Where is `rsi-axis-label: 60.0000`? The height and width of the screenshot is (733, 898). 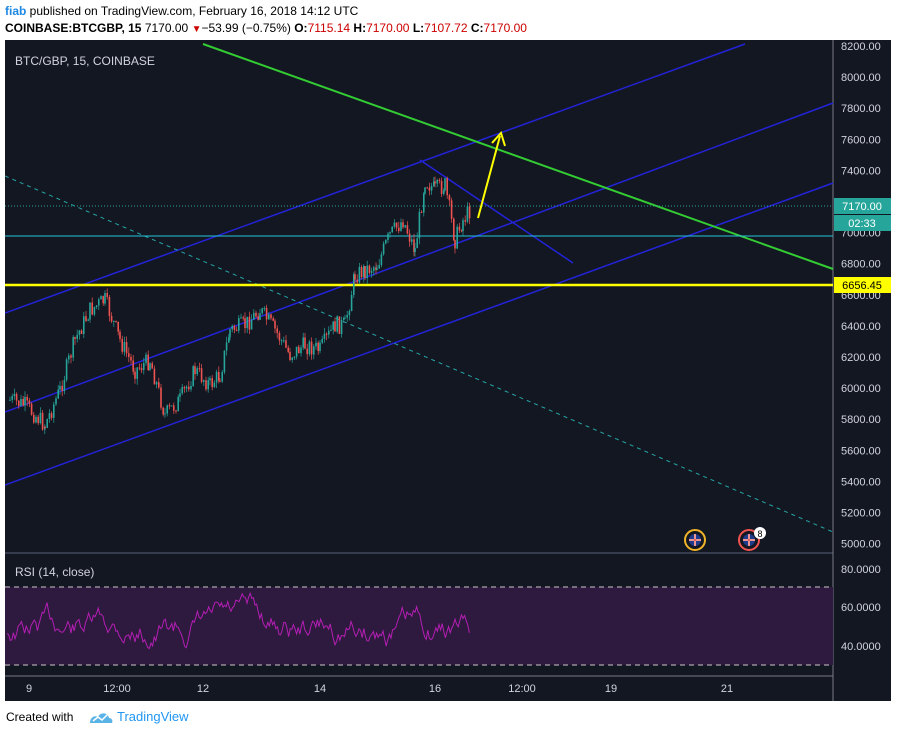
rsi-axis-label: 60.0000 is located at coordinates (861, 608).